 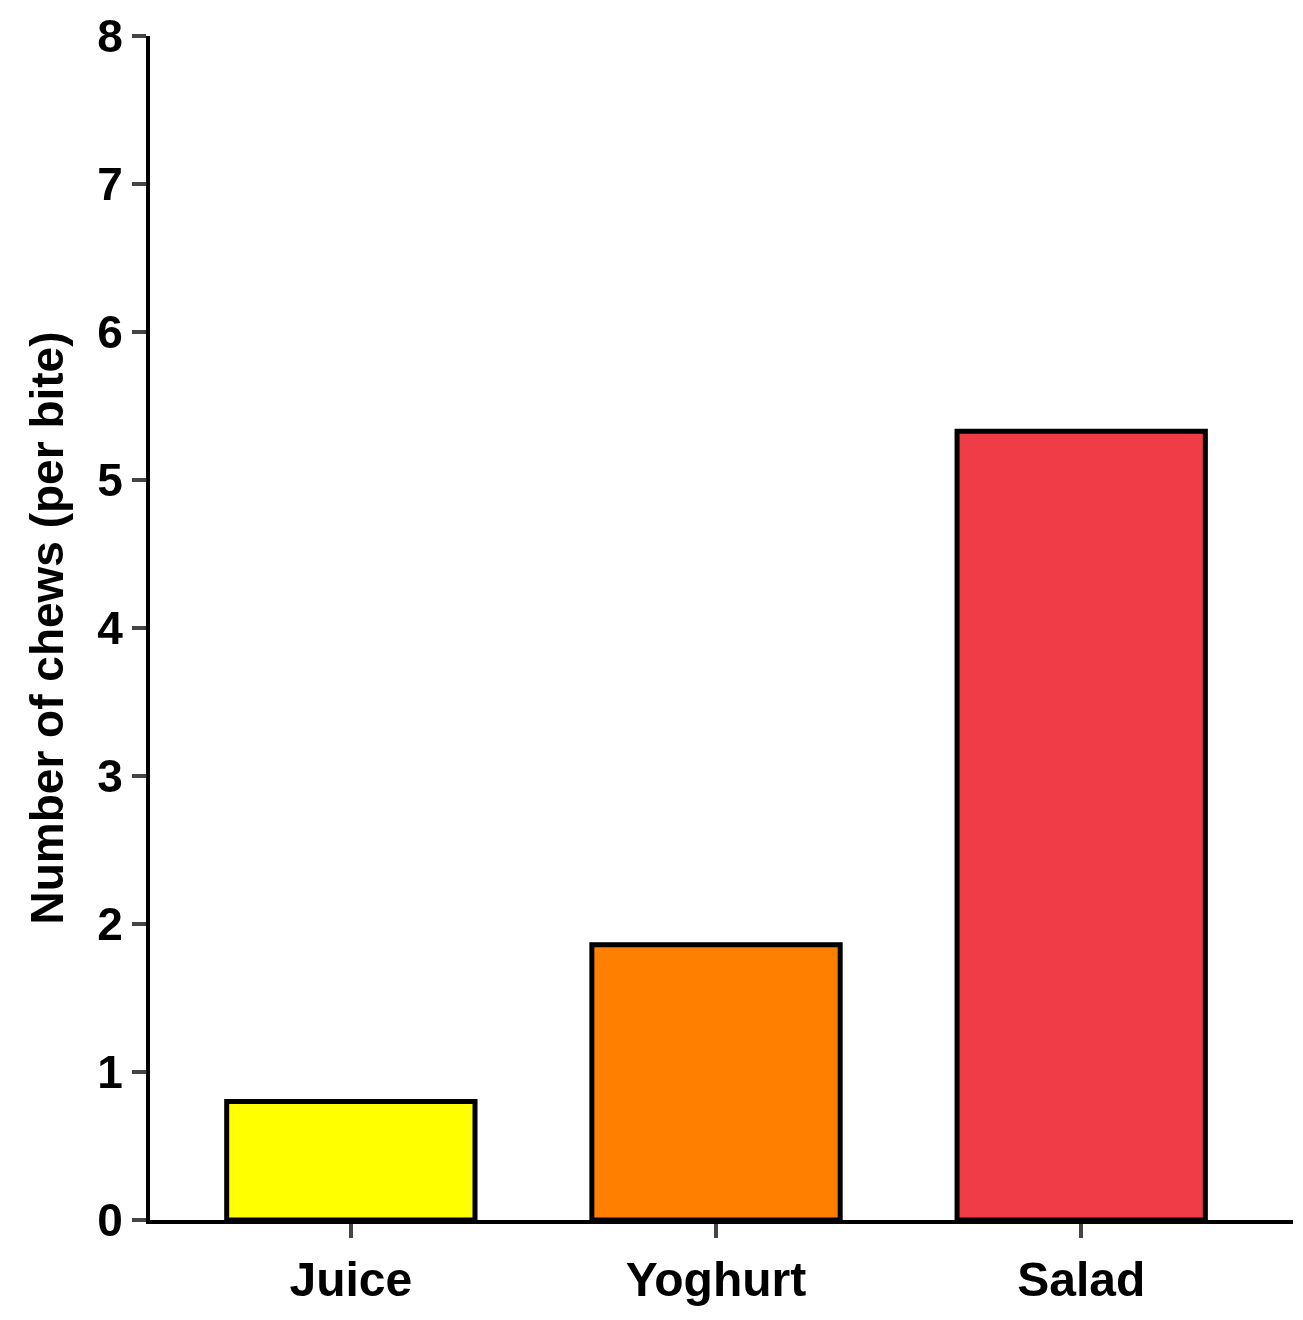 I want to click on y-tick-label: 1, so click(x=110, y=1072).